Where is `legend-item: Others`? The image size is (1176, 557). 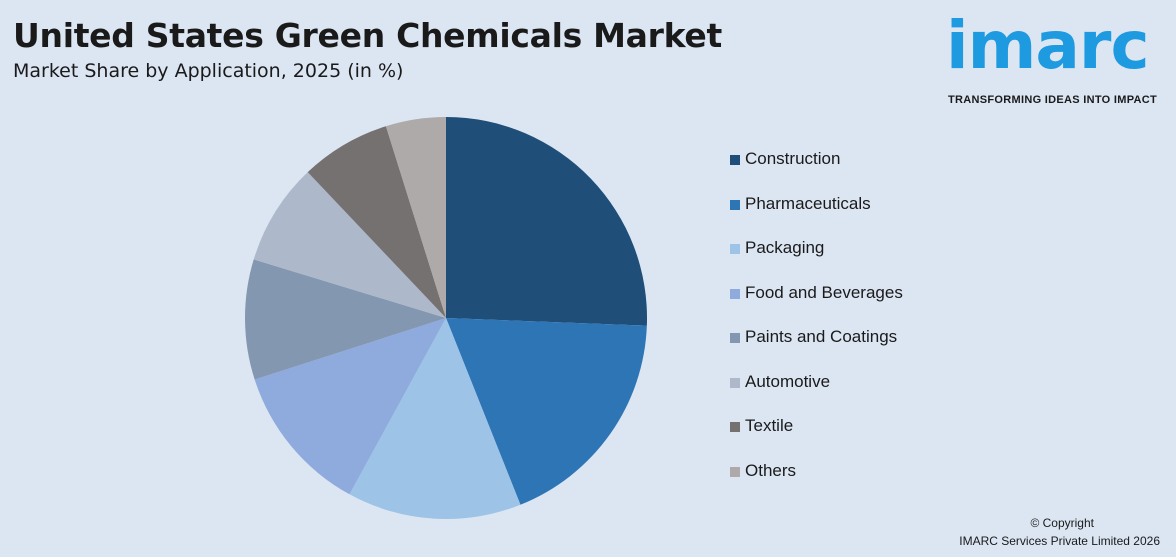 legend-item: Others is located at coordinates (816, 482).